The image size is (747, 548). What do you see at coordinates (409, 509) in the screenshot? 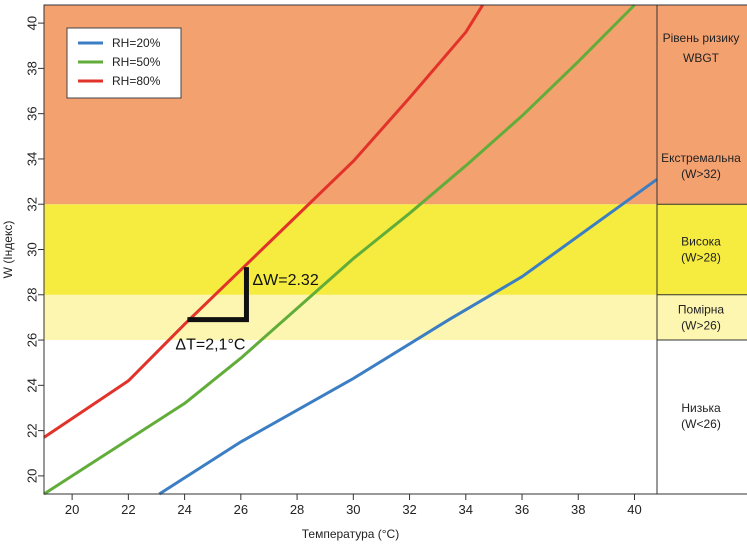
I see `x-tick-label-32: 32` at bounding box center [409, 509].